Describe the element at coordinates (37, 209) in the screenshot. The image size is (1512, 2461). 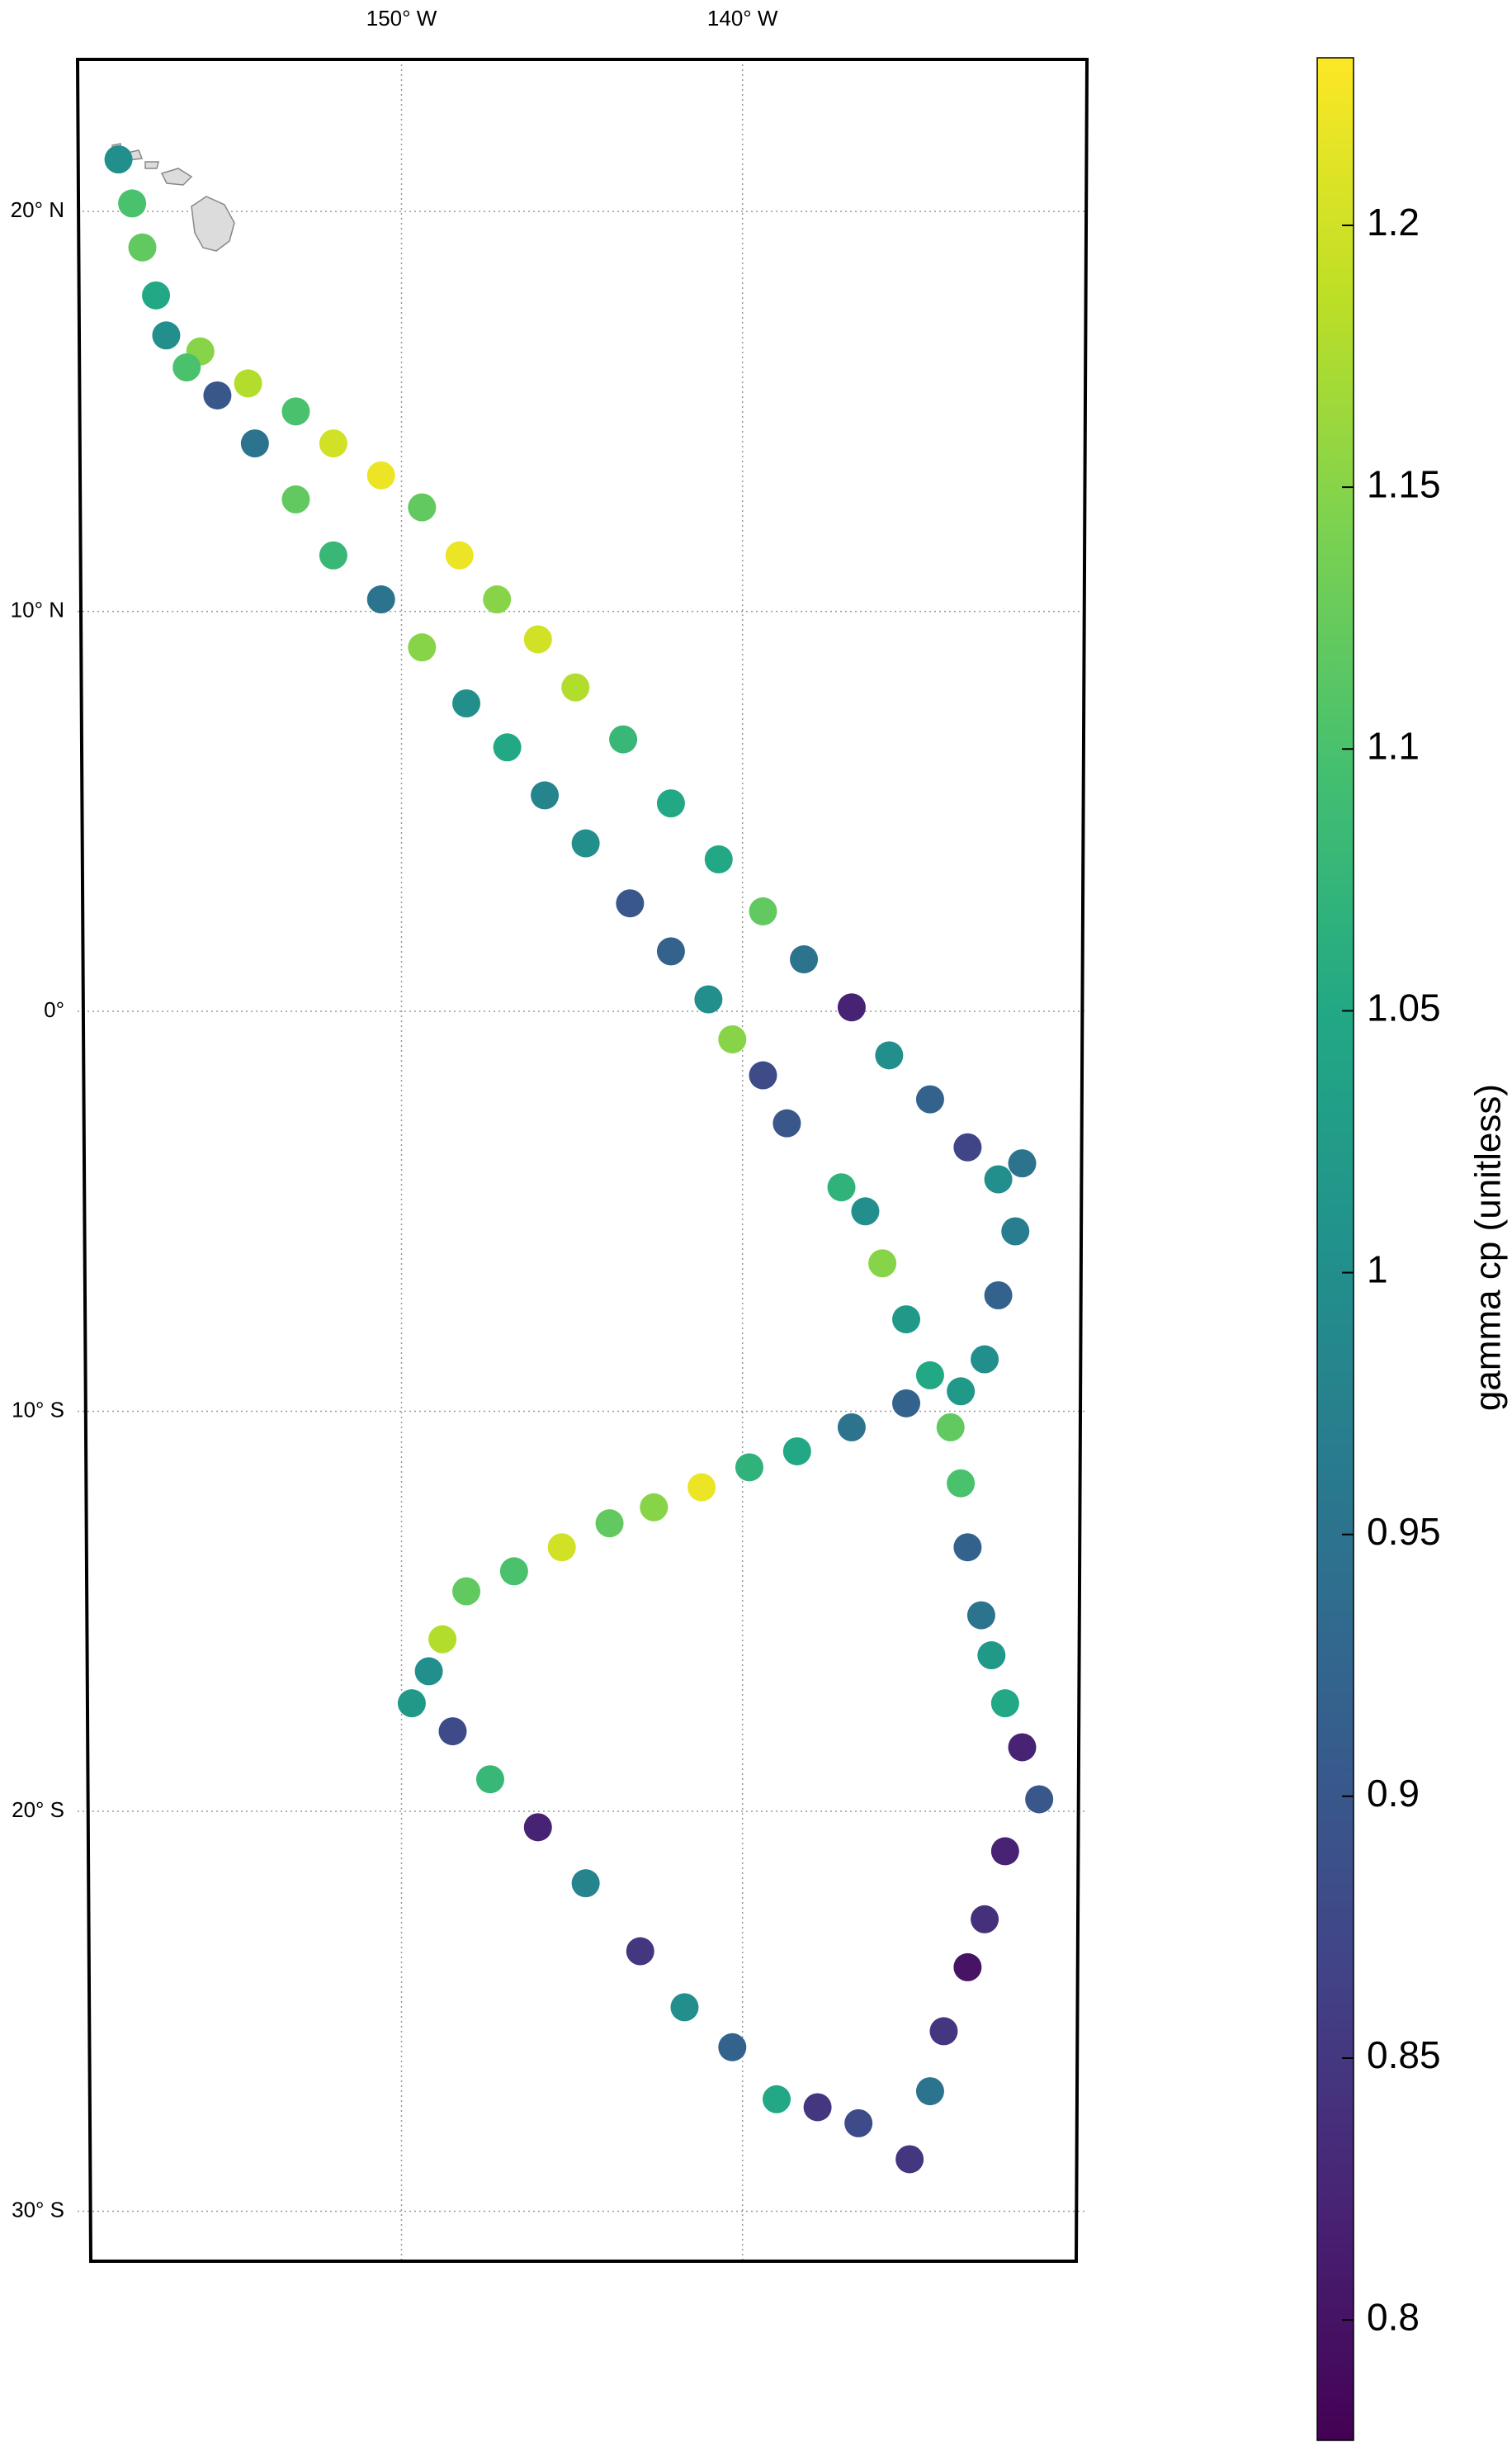
I see `y-tick-label: 20° N` at that location.